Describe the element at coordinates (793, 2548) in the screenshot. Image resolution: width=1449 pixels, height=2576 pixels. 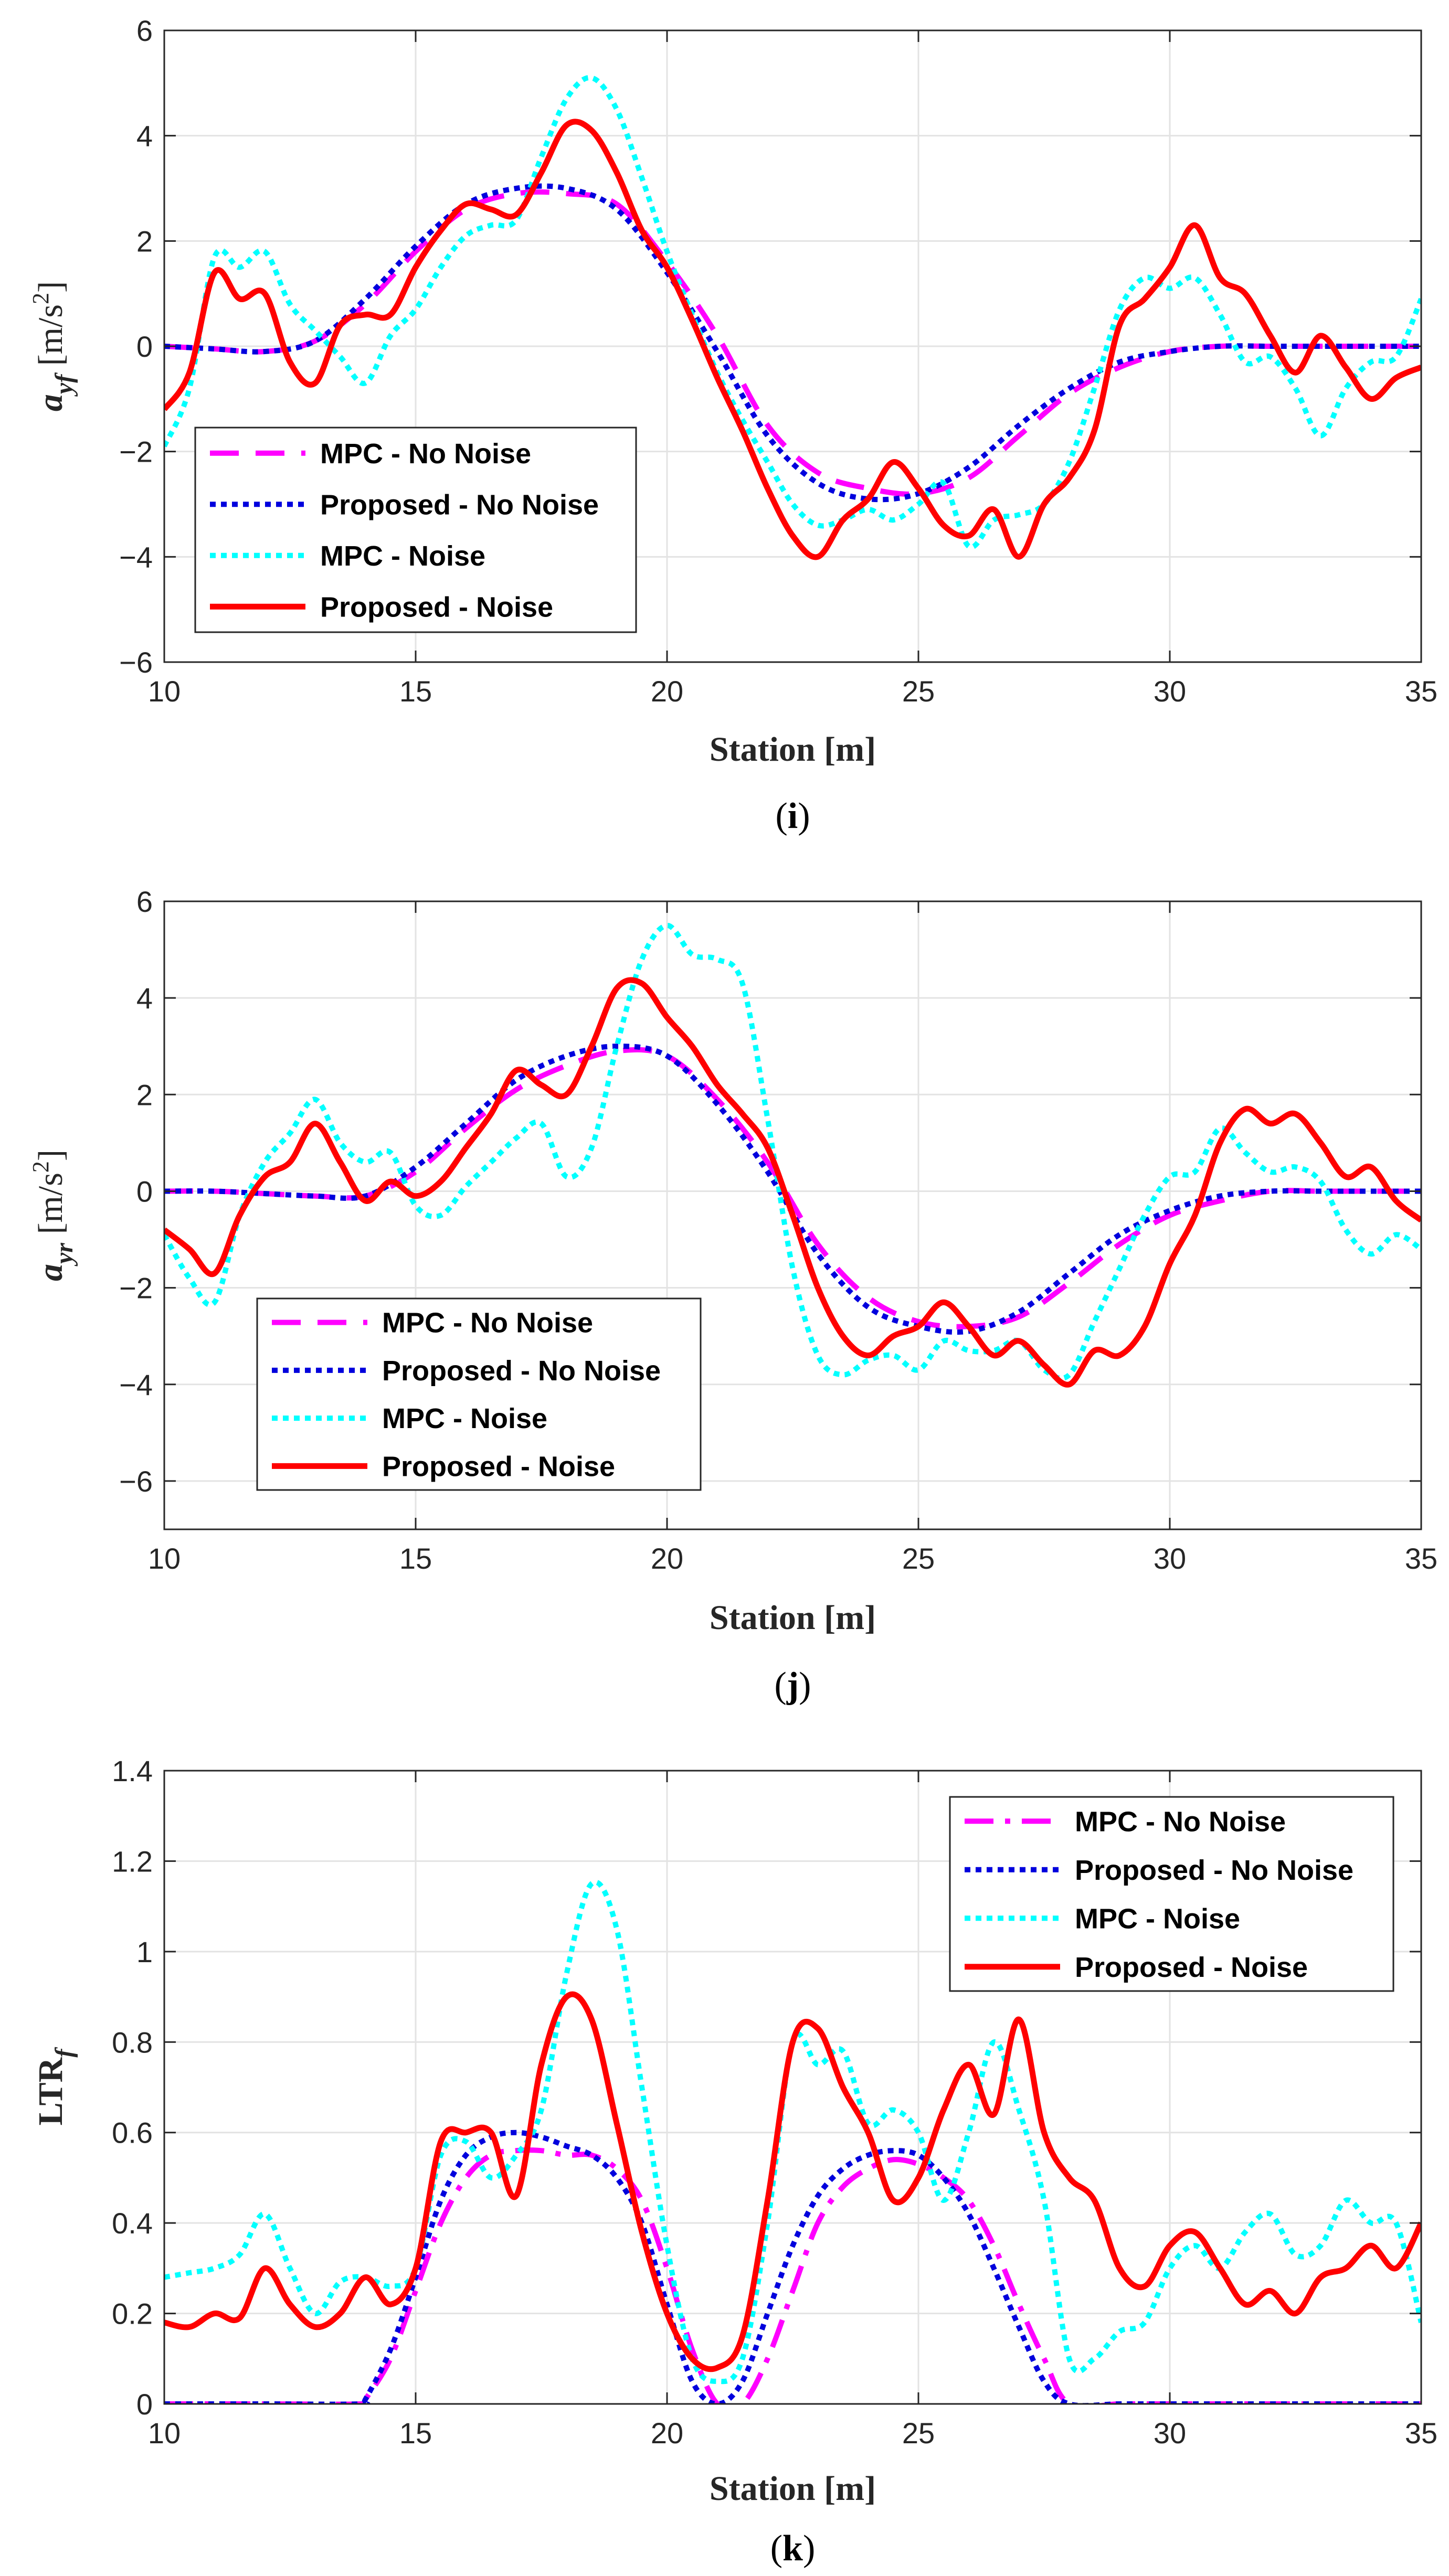
I see `panel-caption: (k)` at that location.